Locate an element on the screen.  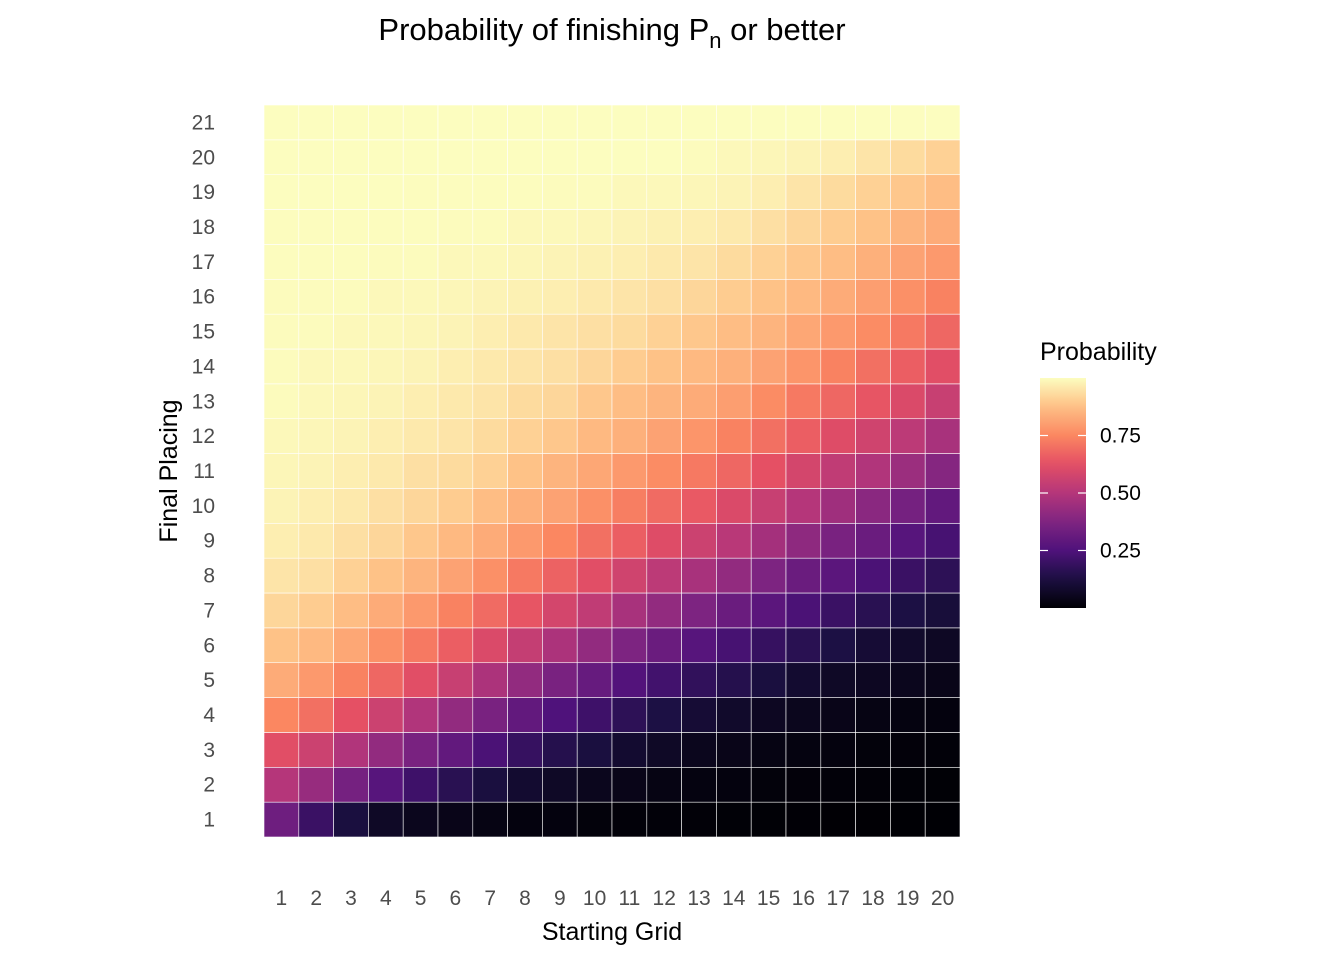
y-axis-title: Final Placing is located at coordinates (169, 470).